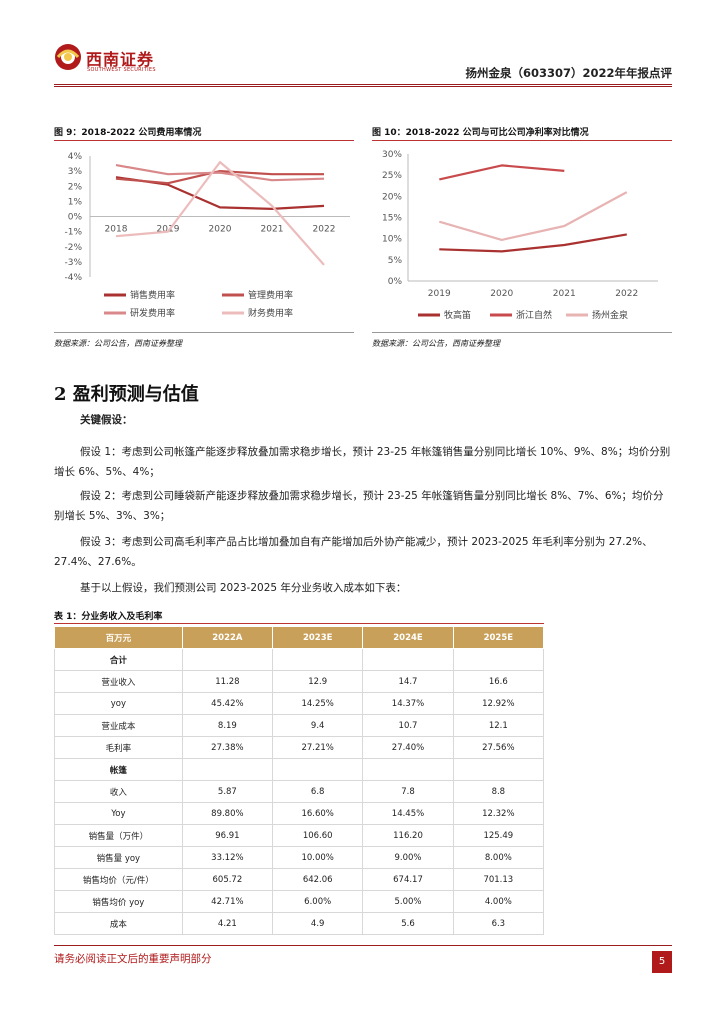 This screenshot has height=1024, width=724. I want to click on table-header-row: 百万元 2022A 2023E 2024E 2025E, so click(299, 637).